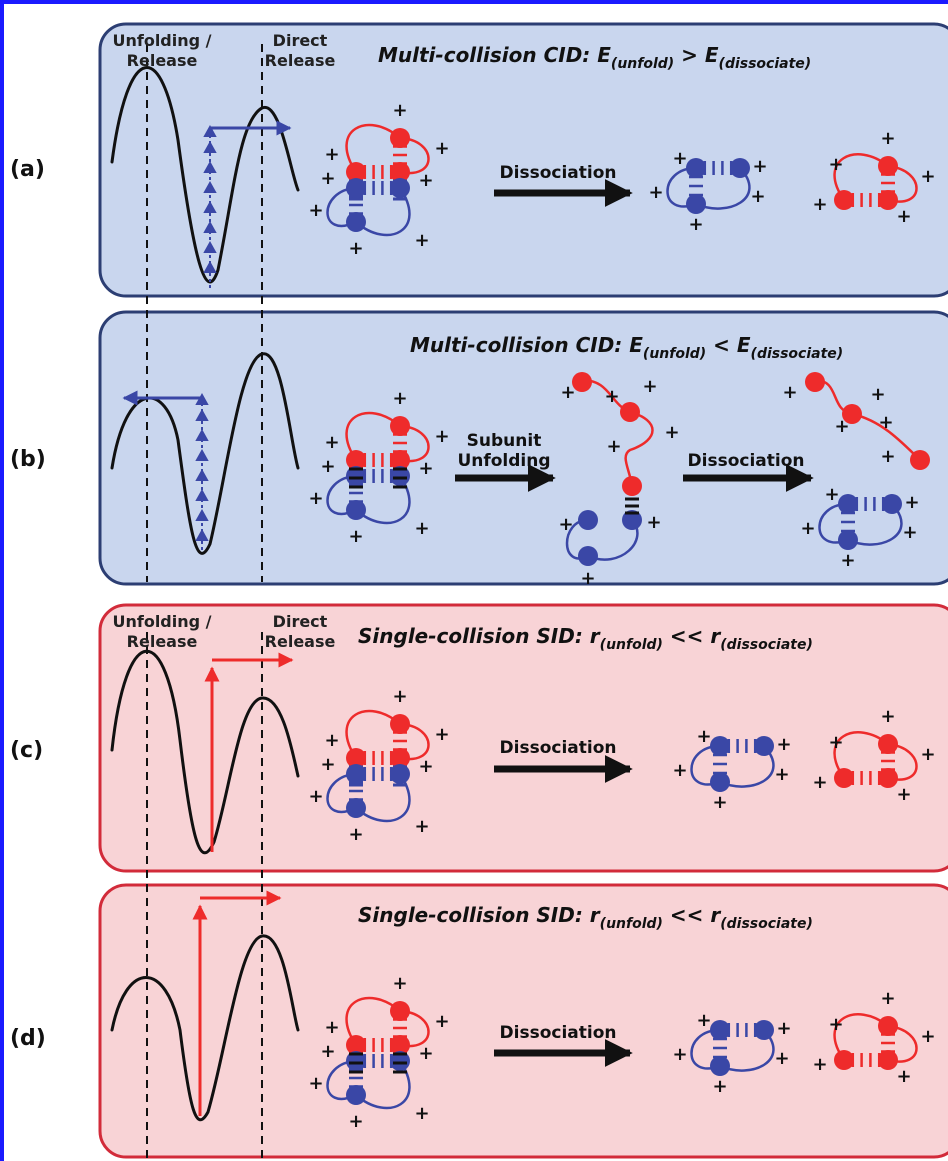  Describe the element at coordinates (247, 204) in the screenshot. I see `stepwise-activation-a` at that location.